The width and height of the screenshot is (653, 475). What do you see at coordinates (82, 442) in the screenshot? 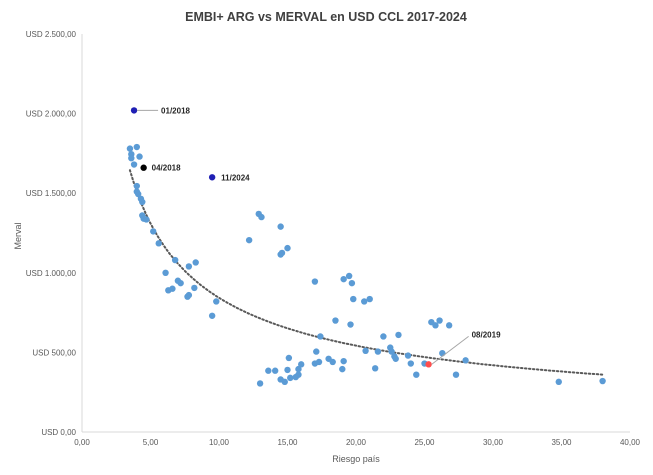
I see `x-tick-label: 0,00` at bounding box center [82, 442].